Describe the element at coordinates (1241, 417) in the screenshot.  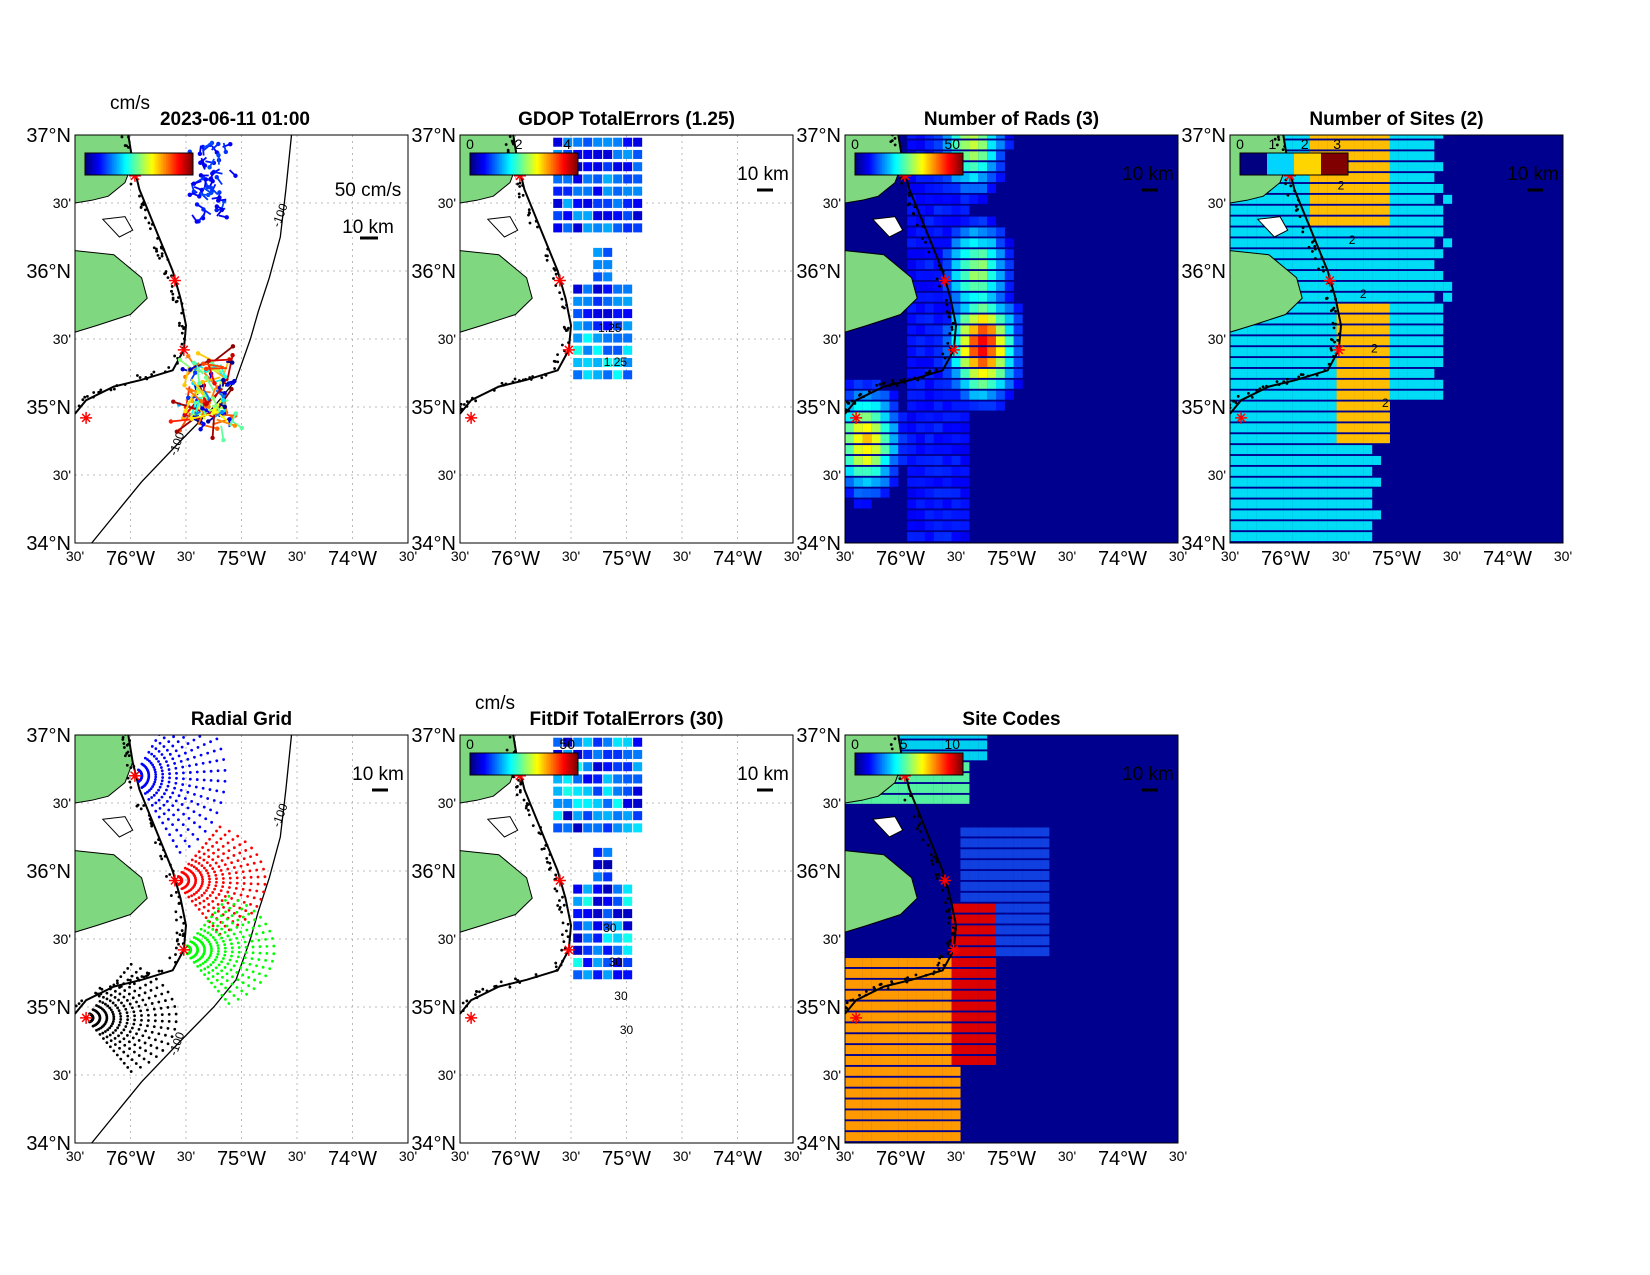
I see `site-marker` at that location.